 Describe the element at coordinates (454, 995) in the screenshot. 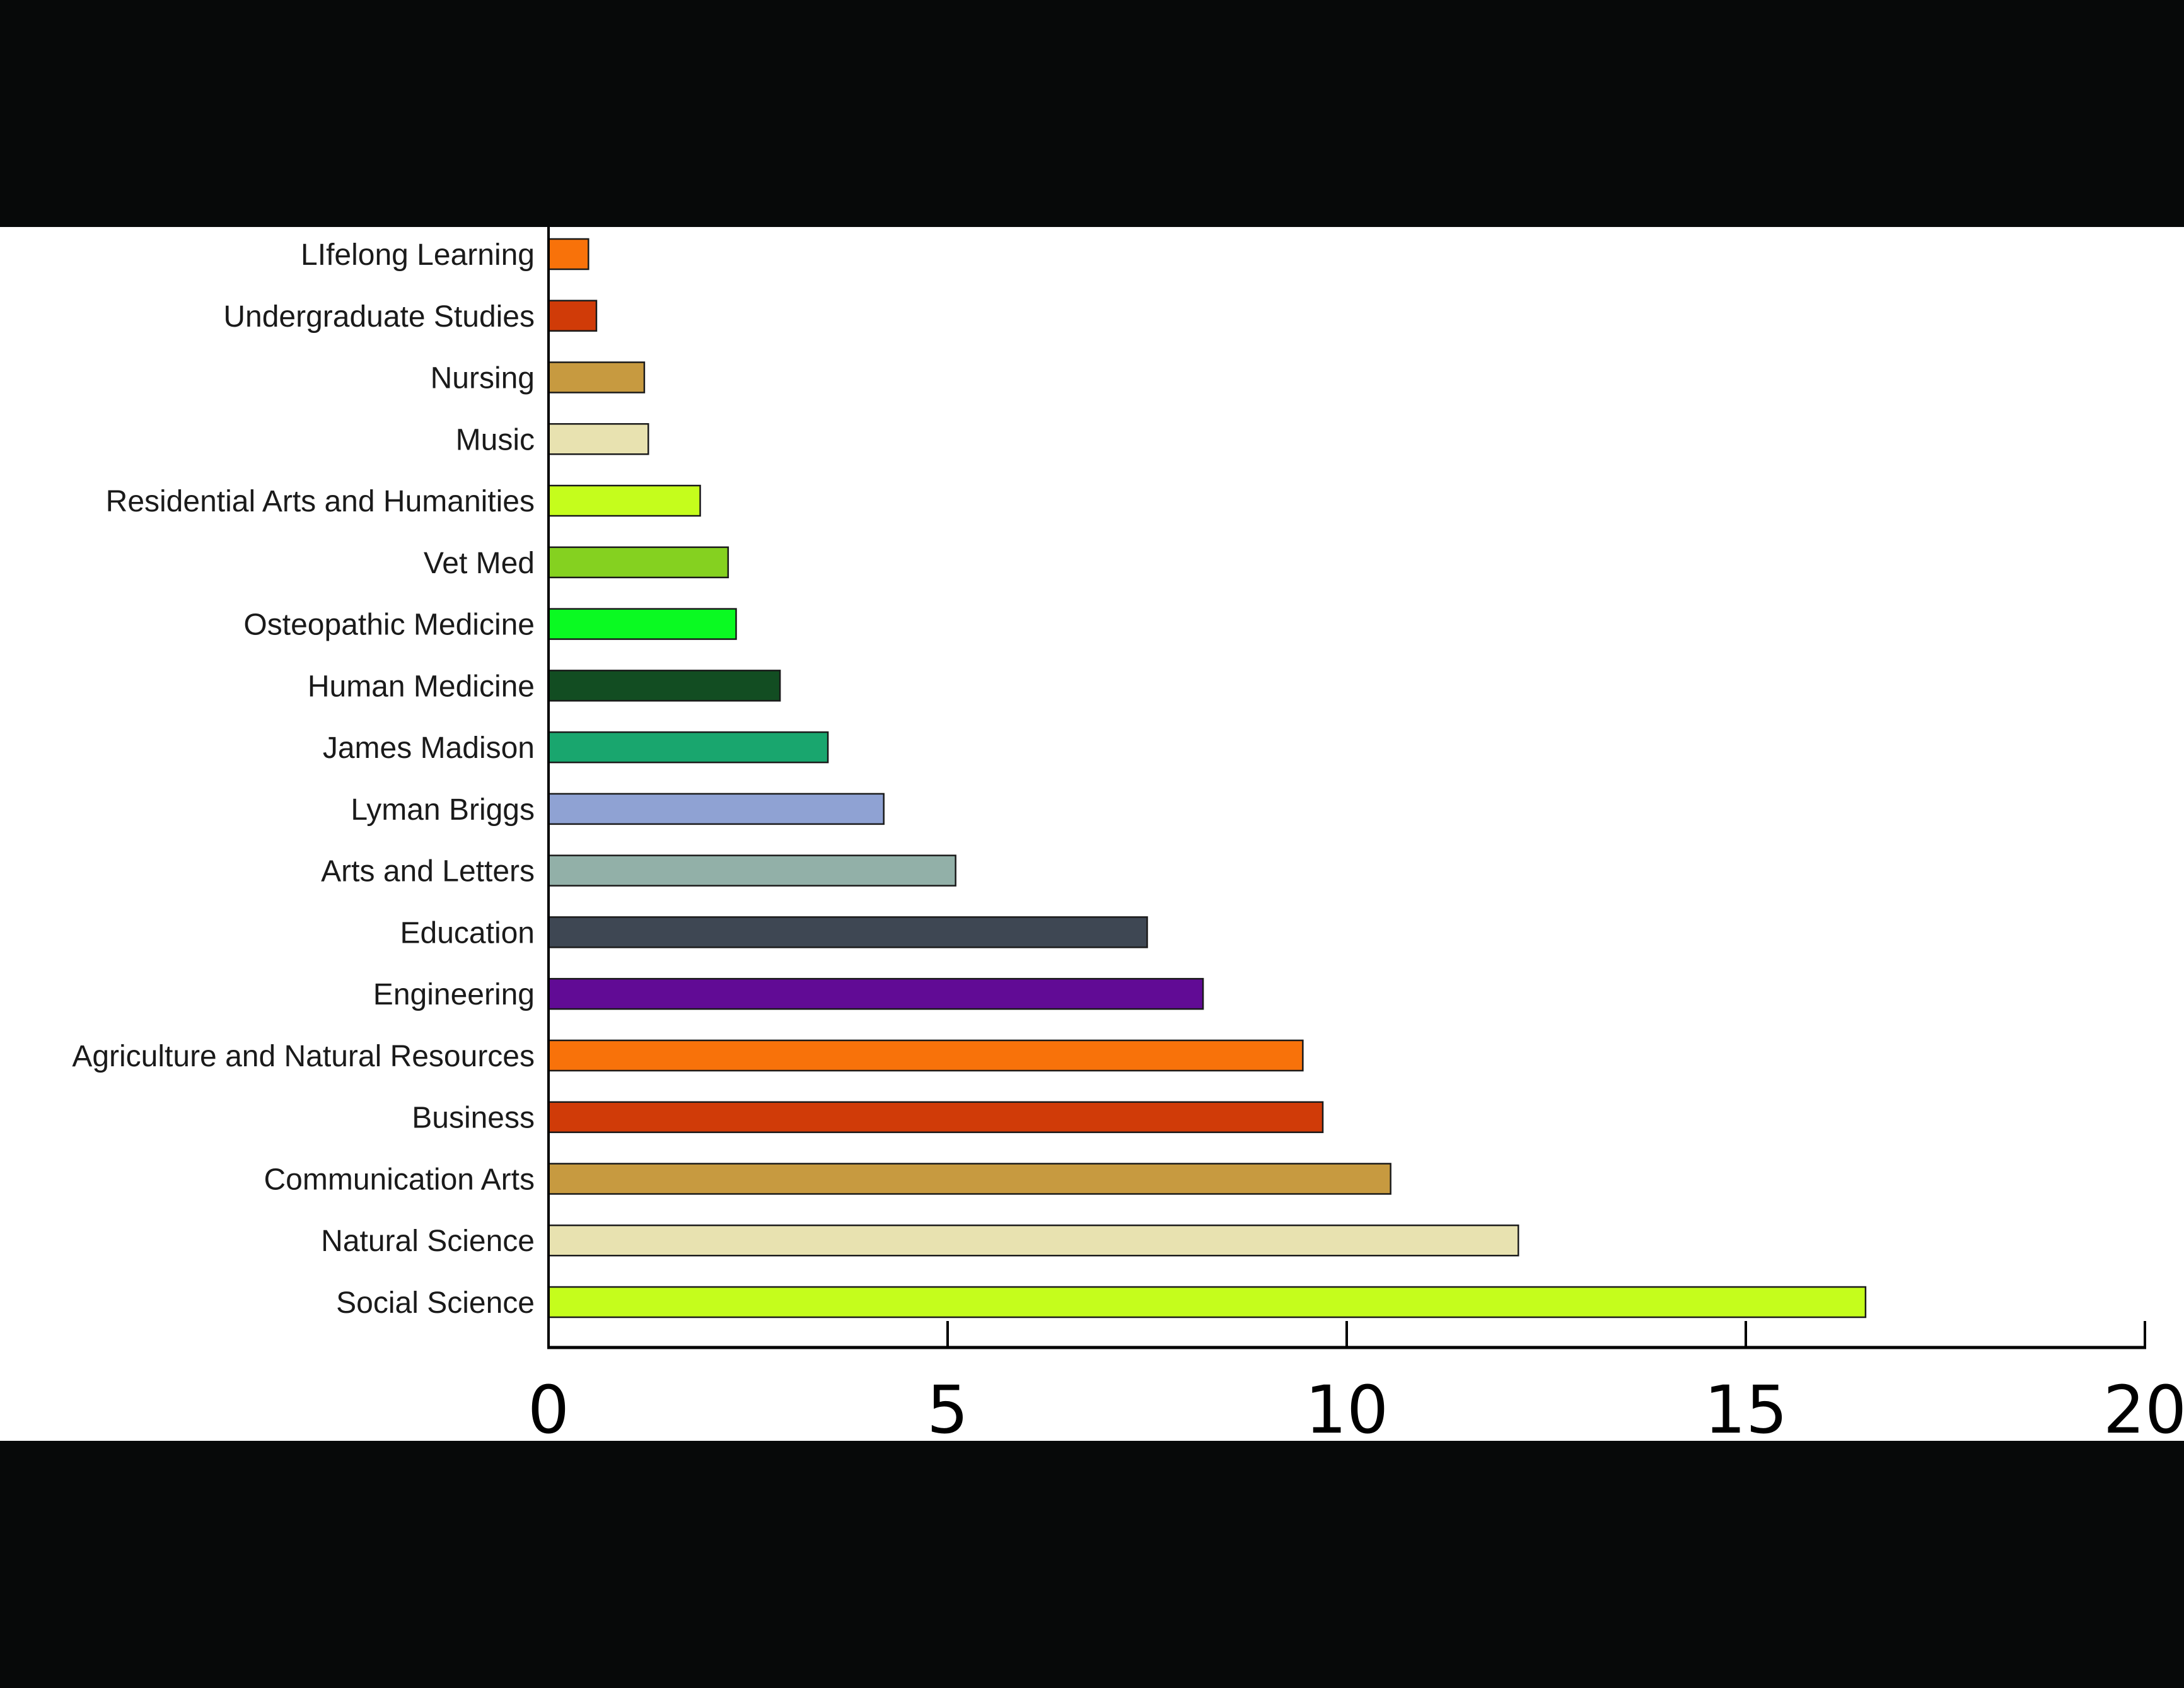

I see `category-label: Engineering` at that location.